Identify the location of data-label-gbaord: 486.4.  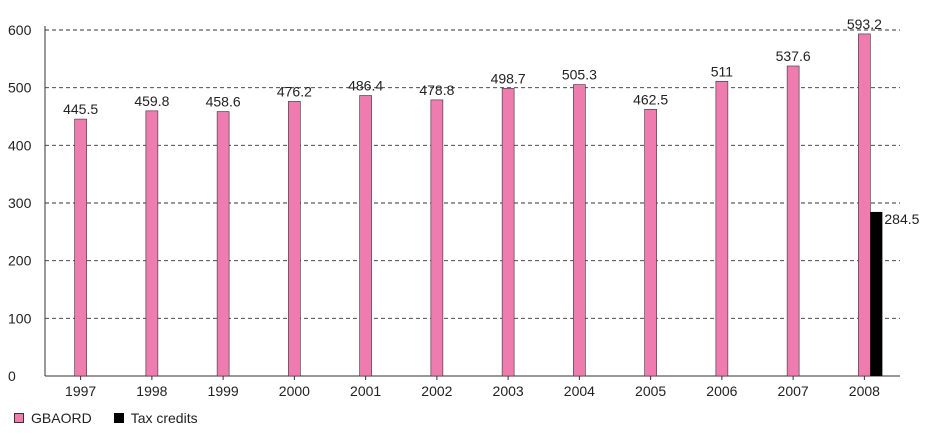
(365, 86).